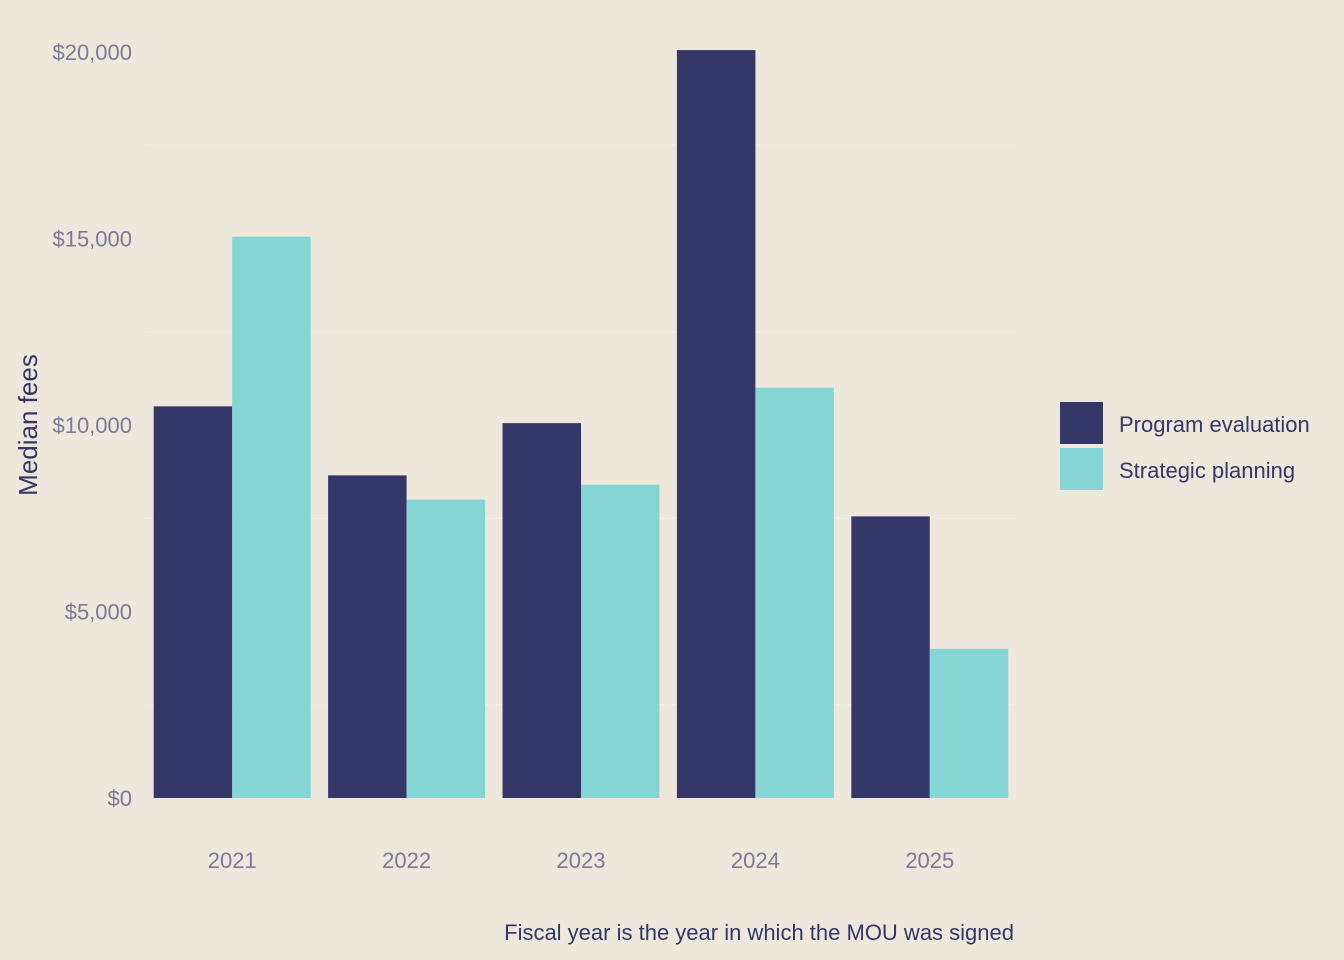  Describe the element at coordinates (98, 612) in the screenshot. I see `y-tick-label: $5,000` at that location.